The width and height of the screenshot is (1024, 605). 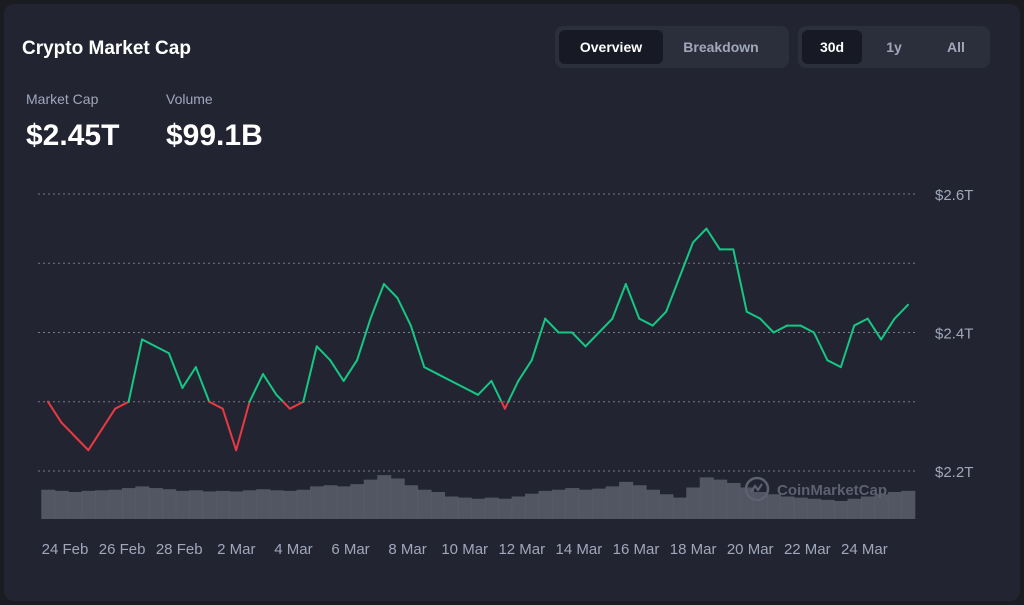 I want to click on x-tick-label: 6 Mar, so click(x=350, y=549).